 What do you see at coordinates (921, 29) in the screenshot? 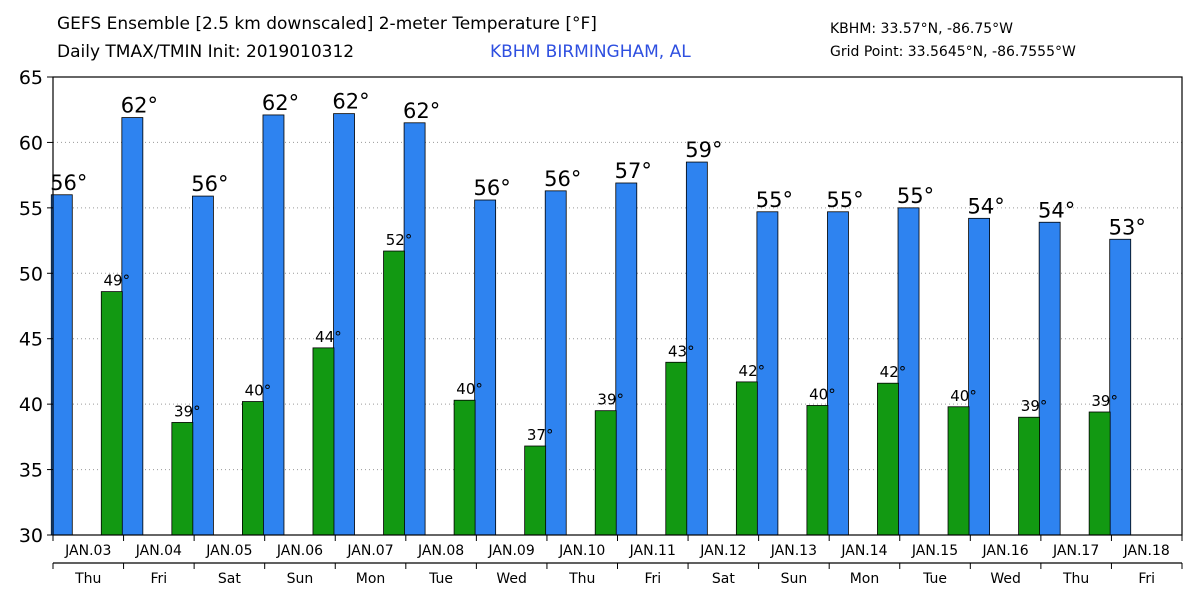
I see `station-coordinates: KBHM: 33.57°N, -86.75°W` at bounding box center [921, 29].